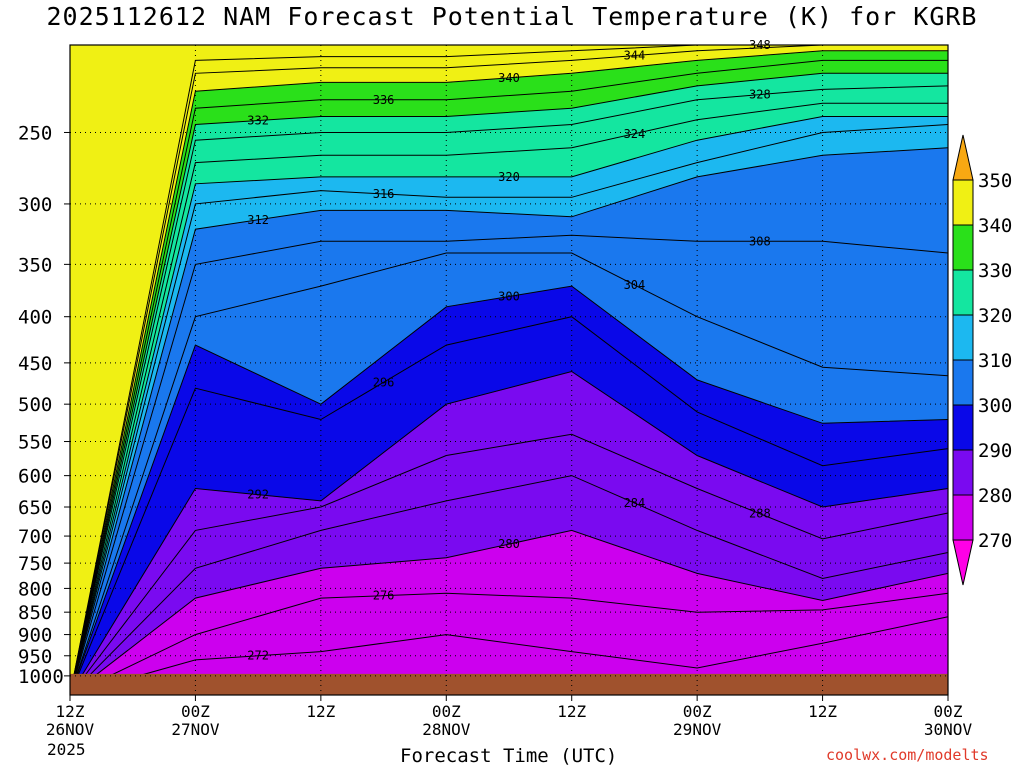 The height and width of the screenshot is (768, 1024). I want to click on colorbar-label-350: 350, so click(995, 181).